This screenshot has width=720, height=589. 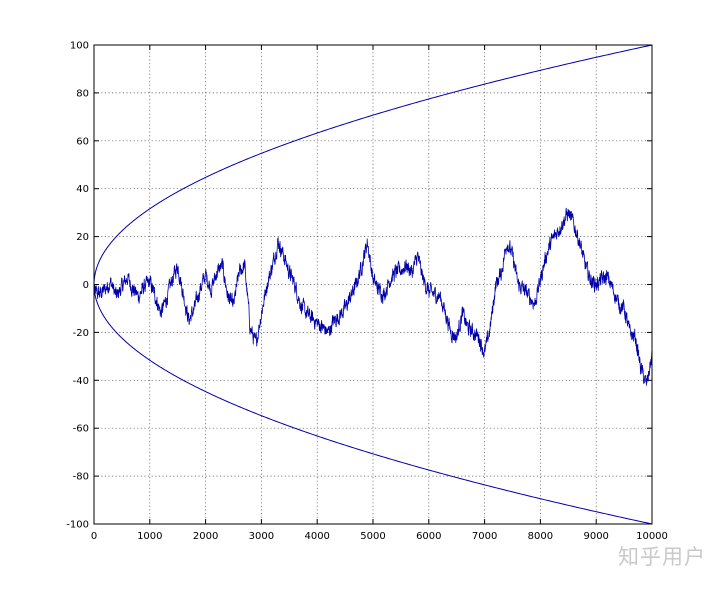 What do you see at coordinates (149, 536) in the screenshot?
I see `x-tick-label: 1000` at bounding box center [149, 536].